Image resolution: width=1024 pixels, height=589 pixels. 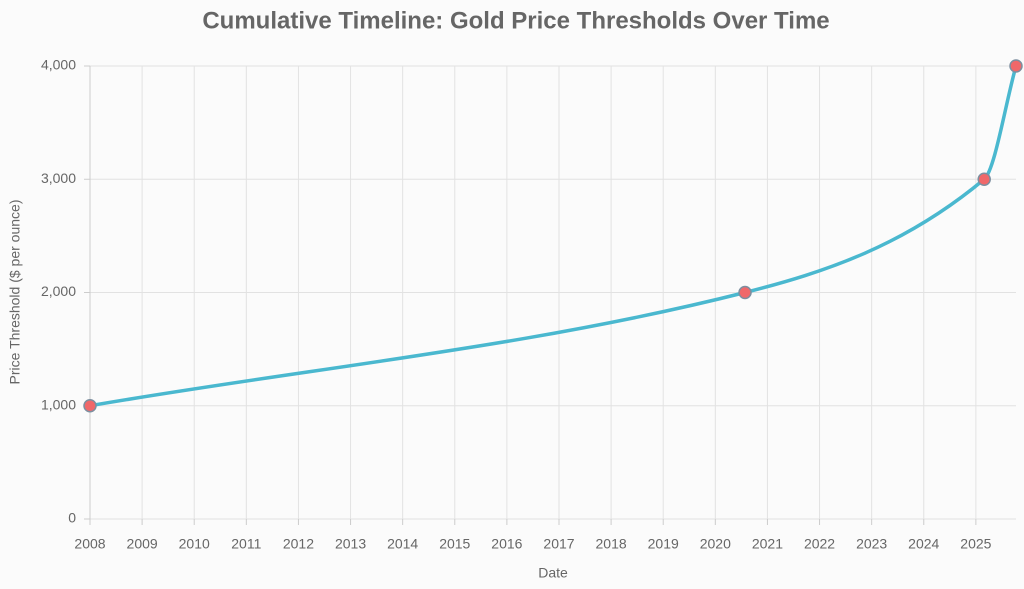 I want to click on x-tick-label: 2024, so click(x=923, y=544).